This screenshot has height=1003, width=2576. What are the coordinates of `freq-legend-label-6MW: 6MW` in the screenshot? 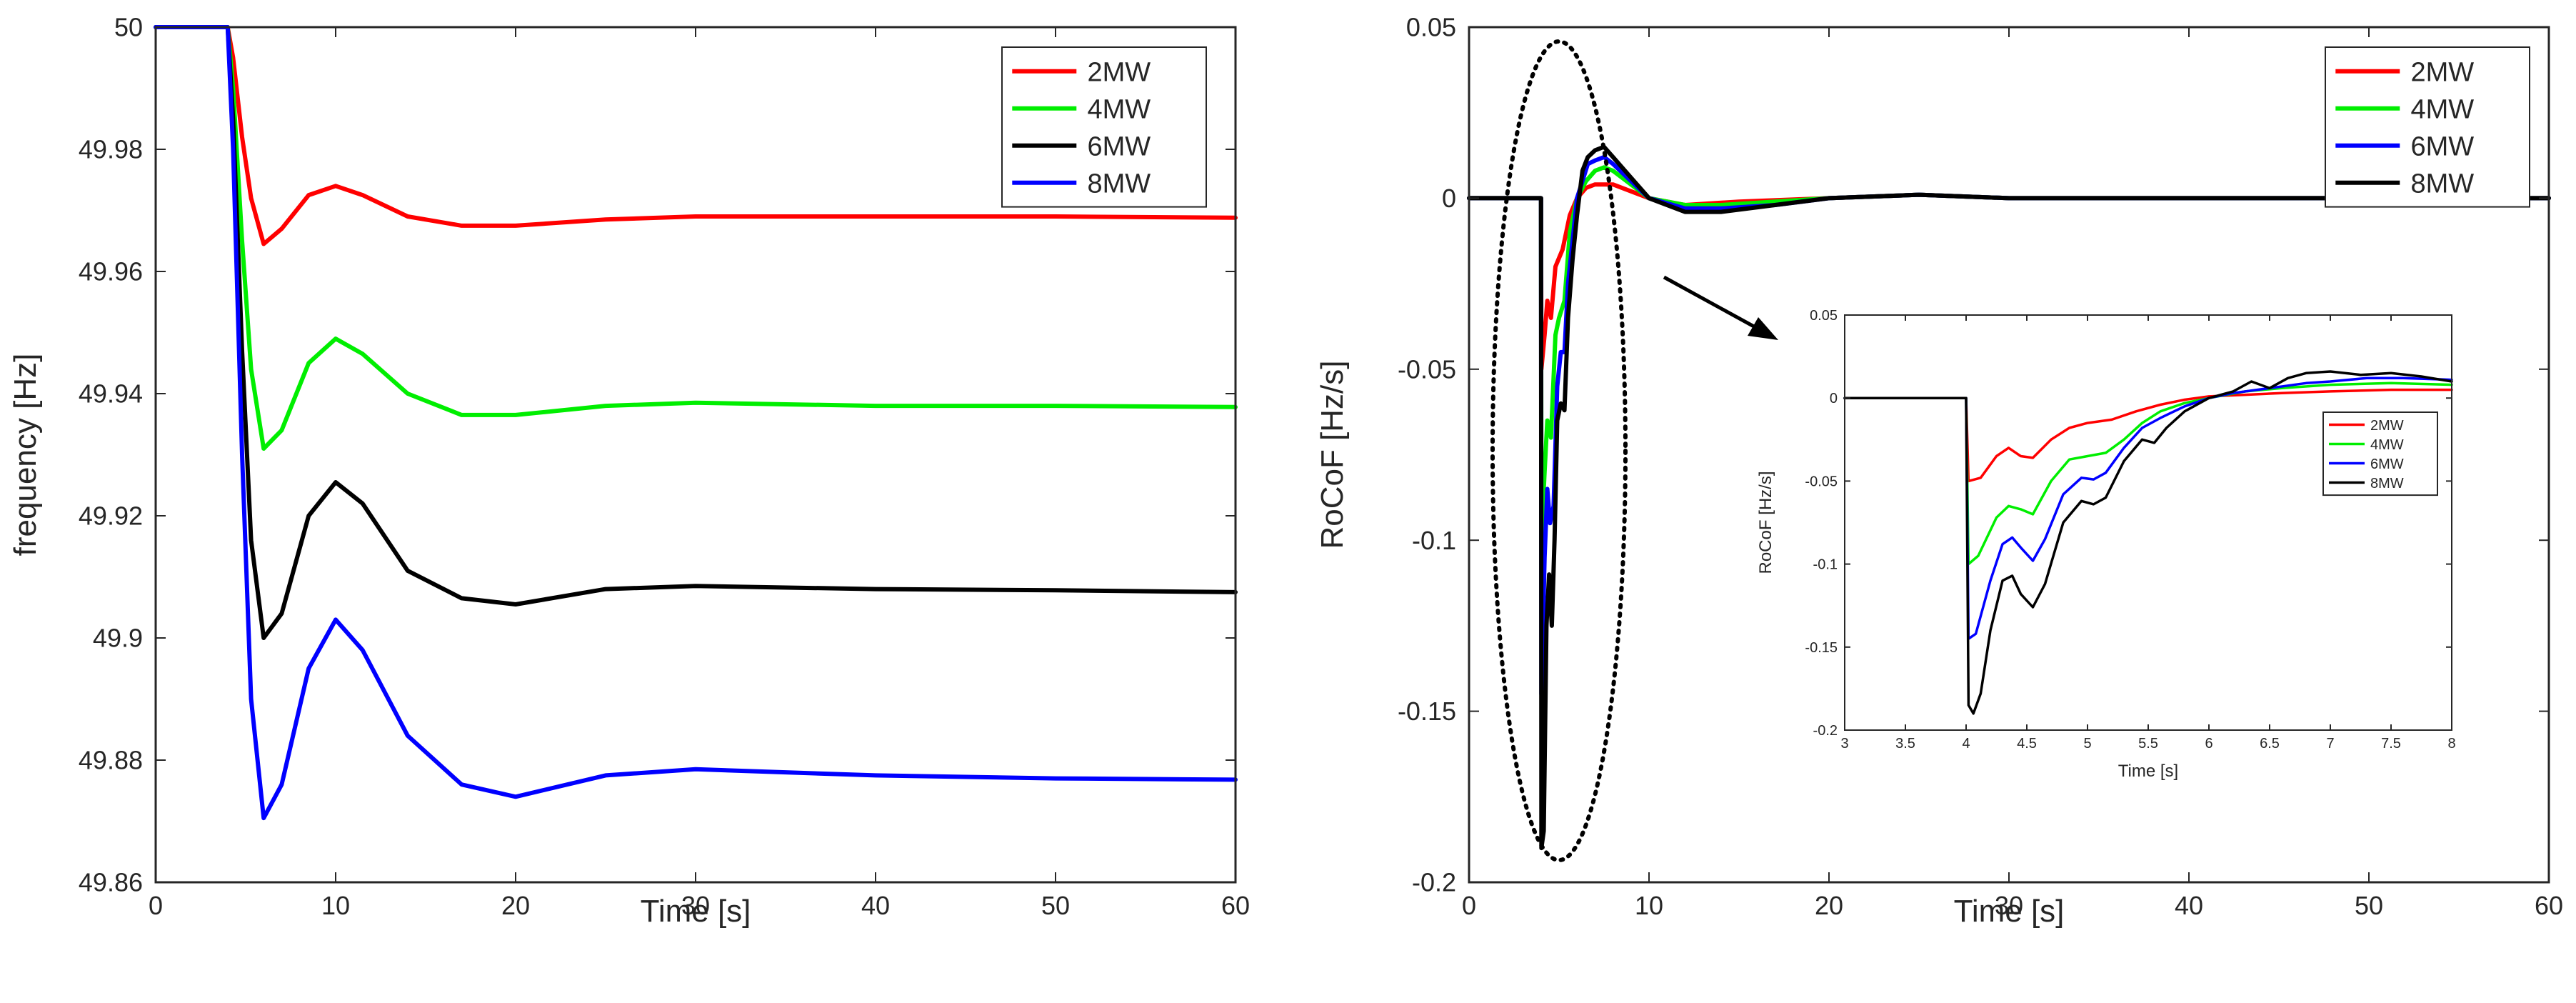 It's located at (1119, 146).